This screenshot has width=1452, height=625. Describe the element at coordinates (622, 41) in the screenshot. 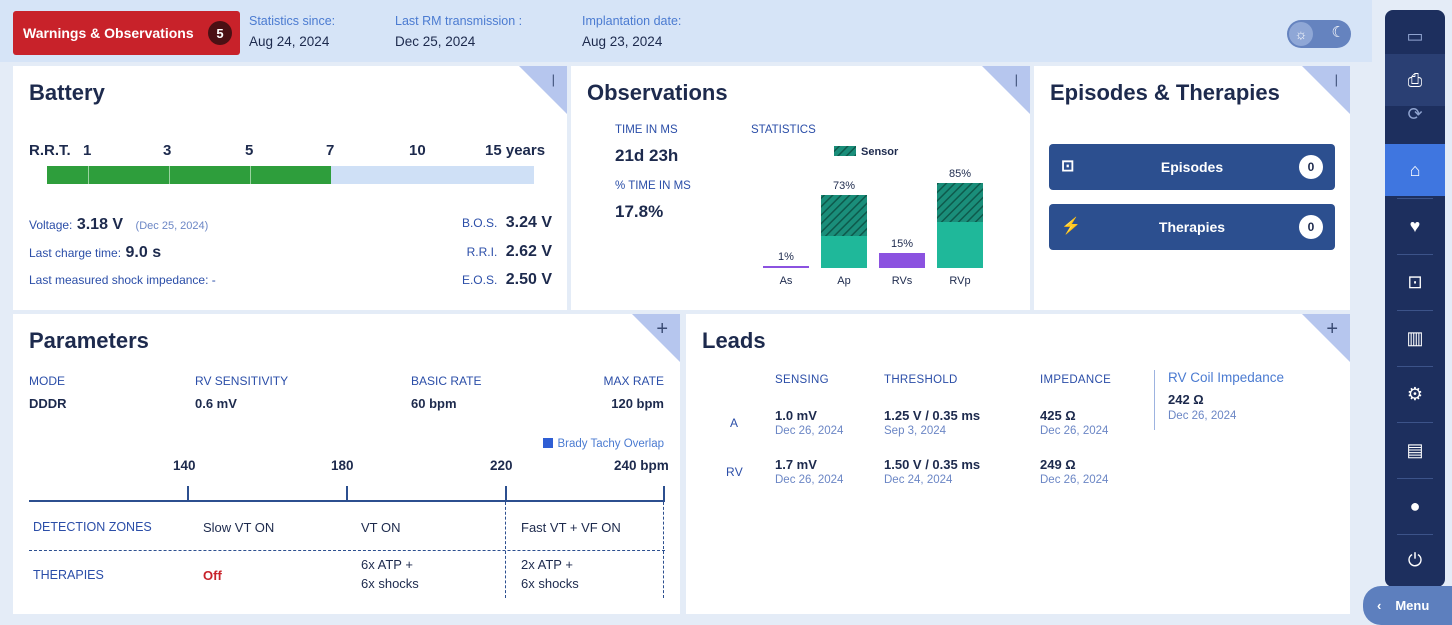

I see `implant-value: Aug 23, 2024` at that location.